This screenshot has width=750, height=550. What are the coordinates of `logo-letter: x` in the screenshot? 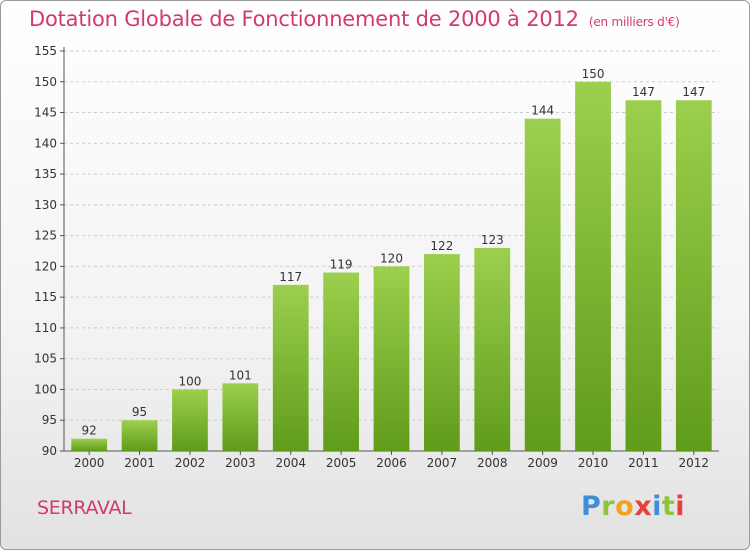 It's located at (643, 506).